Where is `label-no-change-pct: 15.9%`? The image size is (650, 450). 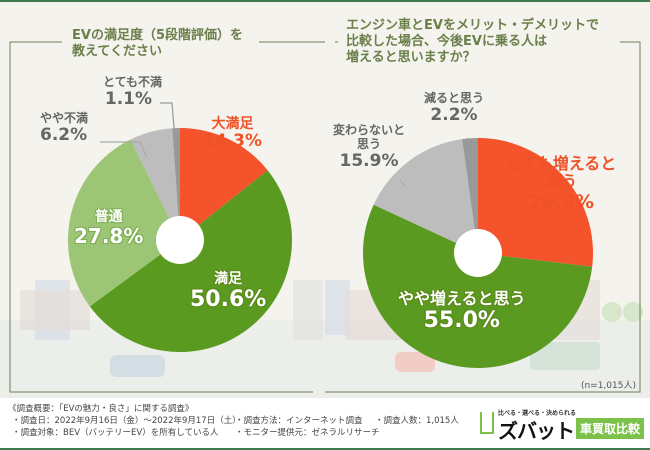 label-no-change-pct: 15.9% is located at coordinates (369, 160).